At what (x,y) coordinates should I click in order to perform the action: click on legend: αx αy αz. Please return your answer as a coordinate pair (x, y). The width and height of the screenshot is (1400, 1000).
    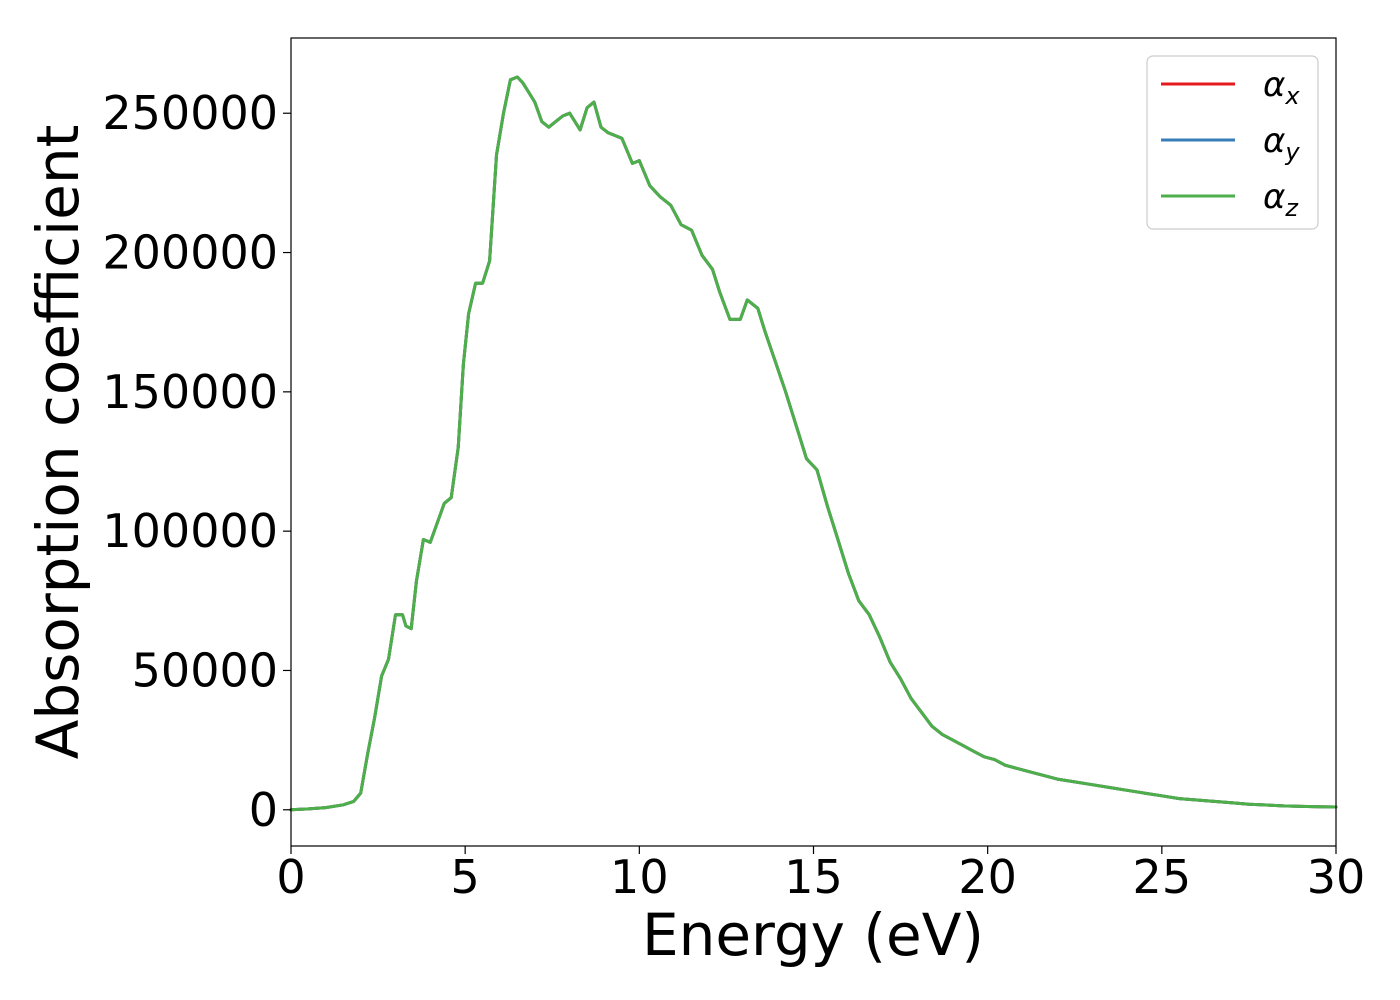
    Looking at the image, I should click on (1232, 142).